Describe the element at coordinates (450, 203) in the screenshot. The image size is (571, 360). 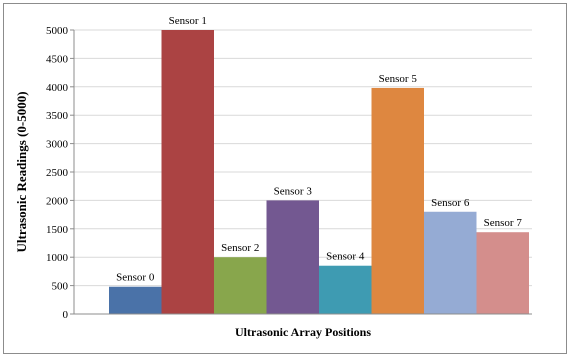
I see `data-label: Sensor 6` at that location.